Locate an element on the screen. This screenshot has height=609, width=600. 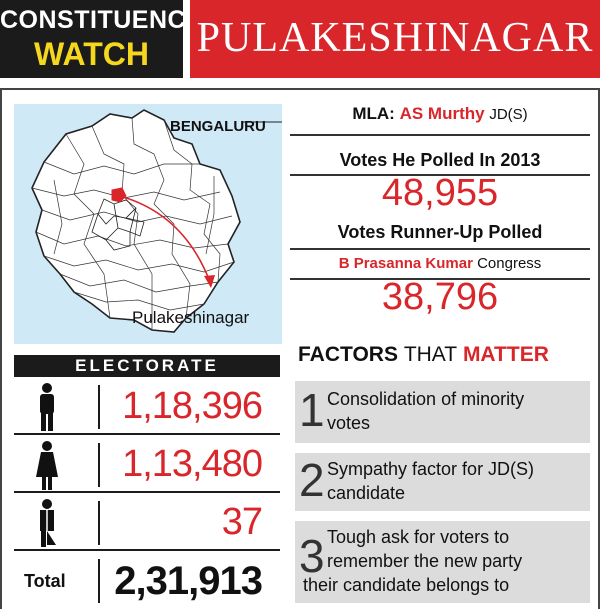
mla-label: MLA: is located at coordinates (373, 113).